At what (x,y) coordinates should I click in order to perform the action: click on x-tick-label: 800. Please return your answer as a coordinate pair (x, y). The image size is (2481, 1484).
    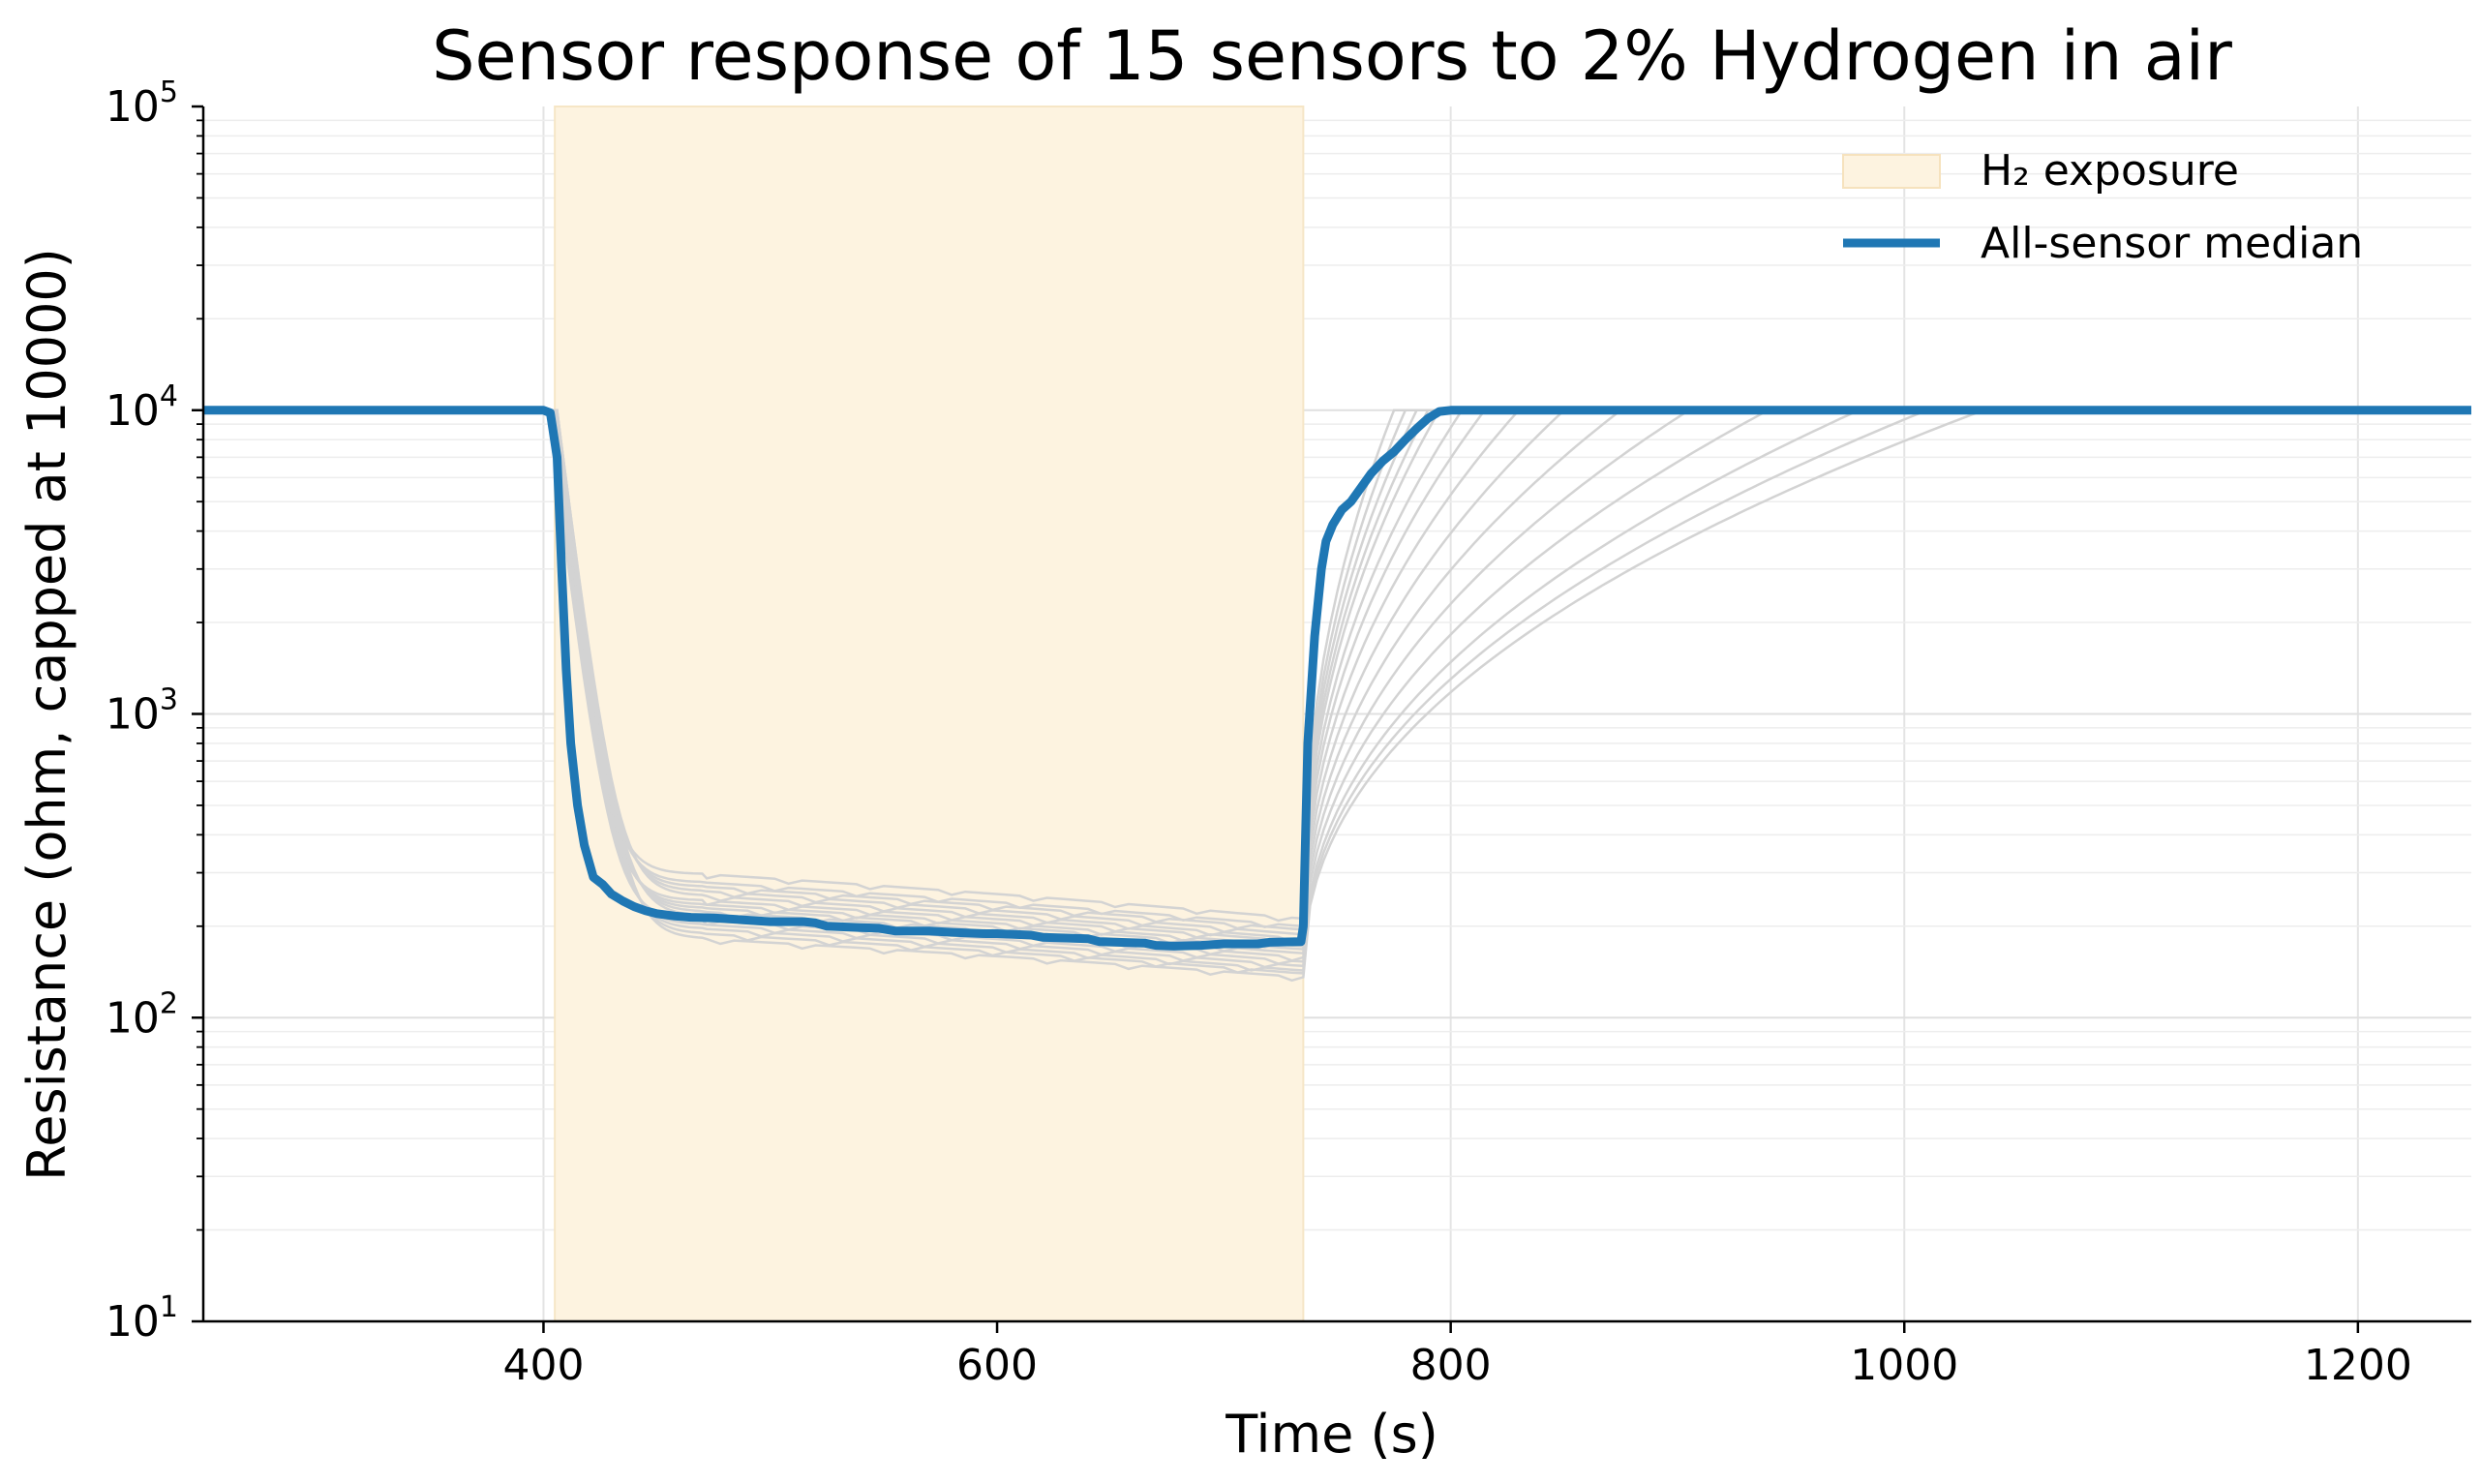
    Looking at the image, I should click on (1451, 1365).